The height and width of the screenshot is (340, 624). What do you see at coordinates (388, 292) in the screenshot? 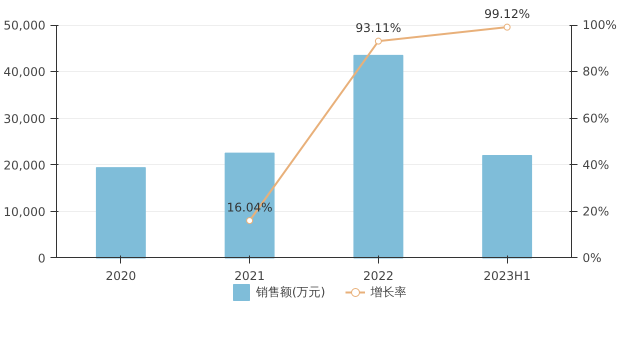
I see `legend-label: 增长率` at bounding box center [388, 292].